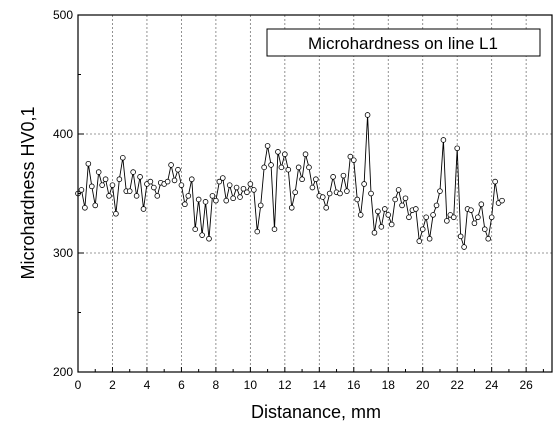  I want to click on legend: Microhardness on line L1, so click(403, 42).